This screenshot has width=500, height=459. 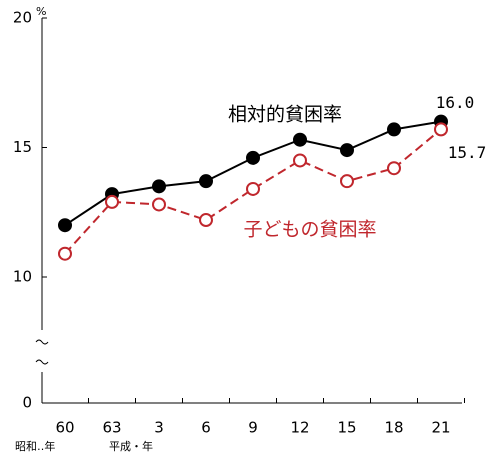 I want to click on x-tick-label: 12, so click(x=299, y=428).